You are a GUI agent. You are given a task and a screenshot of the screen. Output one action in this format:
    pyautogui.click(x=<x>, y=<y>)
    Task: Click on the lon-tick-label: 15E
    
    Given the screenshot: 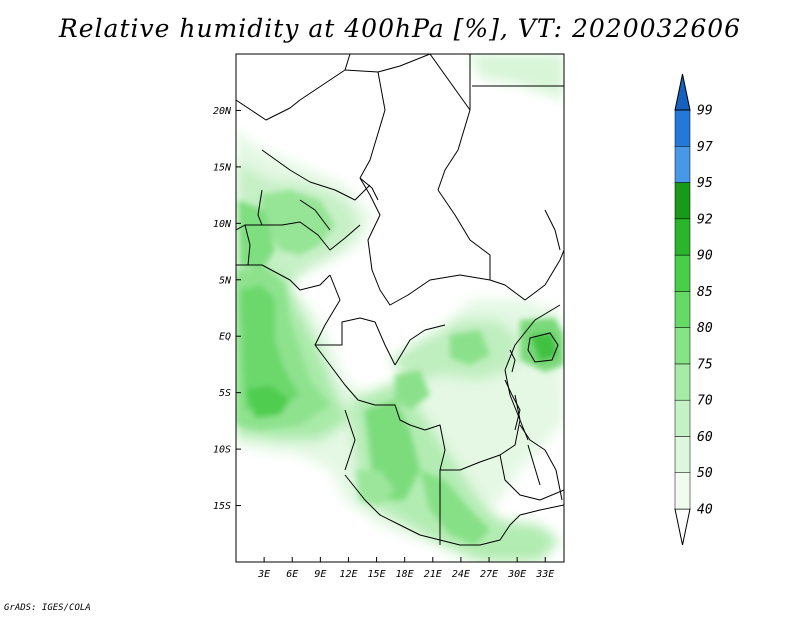 What is the action you would take?
    pyautogui.click(x=377, y=574)
    